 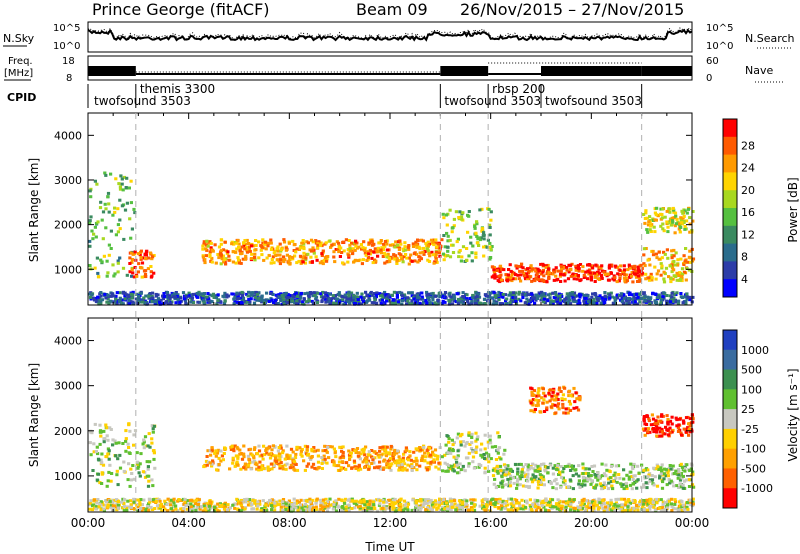 What do you see at coordinates (719, 46) in the screenshot?
I see `search-tick-bottom: 10^0` at bounding box center [719, 46].